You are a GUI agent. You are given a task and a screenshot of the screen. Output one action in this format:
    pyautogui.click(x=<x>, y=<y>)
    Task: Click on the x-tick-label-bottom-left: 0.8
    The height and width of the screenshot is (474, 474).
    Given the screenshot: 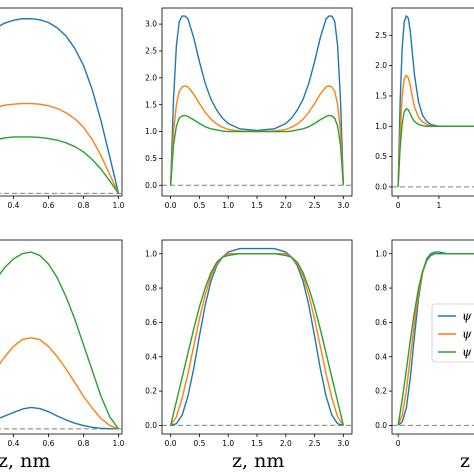 What is the action you would take?
    pyautogui.click(x=84, y=443)
    